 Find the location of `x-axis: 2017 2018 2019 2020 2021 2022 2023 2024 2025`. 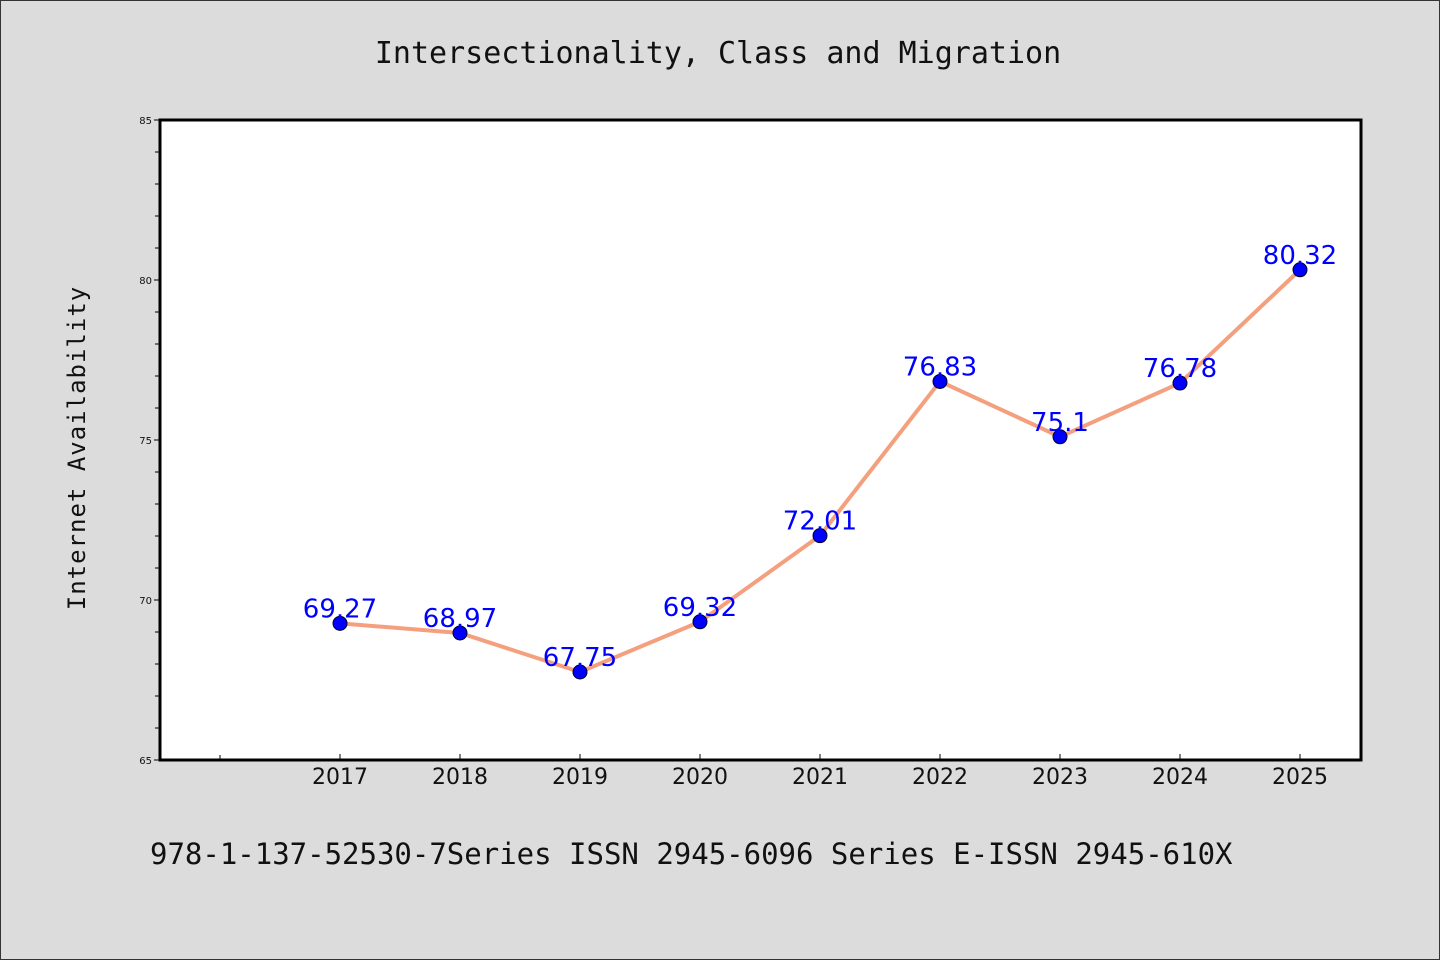

x-axis: 2017 2018 2019 2020 2021 2022 2023 2024 2025 is located at coordinates (773, 772).